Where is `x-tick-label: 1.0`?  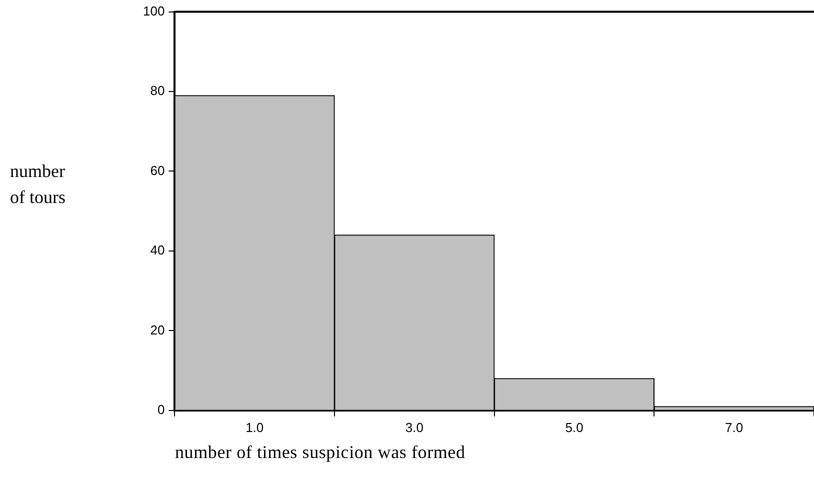 x-tick-label: 1.0 is located at coordinates (255, 427).